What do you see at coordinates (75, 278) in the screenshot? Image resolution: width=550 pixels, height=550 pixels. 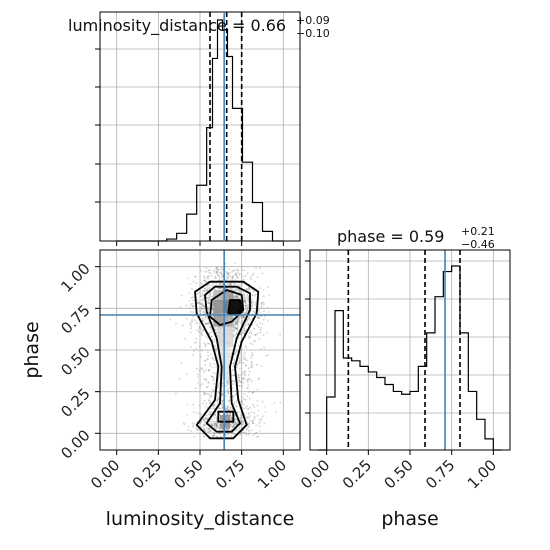 I see `scatter-y-tick-label: 1.00` at bounding box center [75, 278].